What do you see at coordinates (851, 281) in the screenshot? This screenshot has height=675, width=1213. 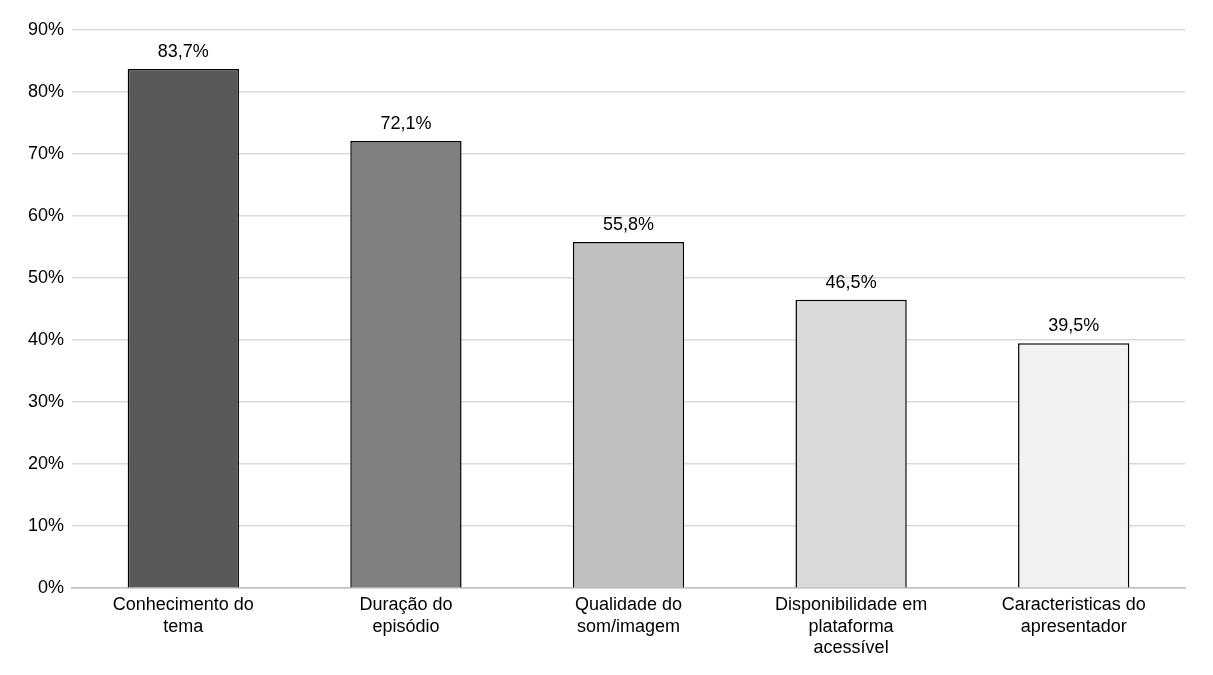 I see `data-label: 46,5%` at bounding box center [851, 281].